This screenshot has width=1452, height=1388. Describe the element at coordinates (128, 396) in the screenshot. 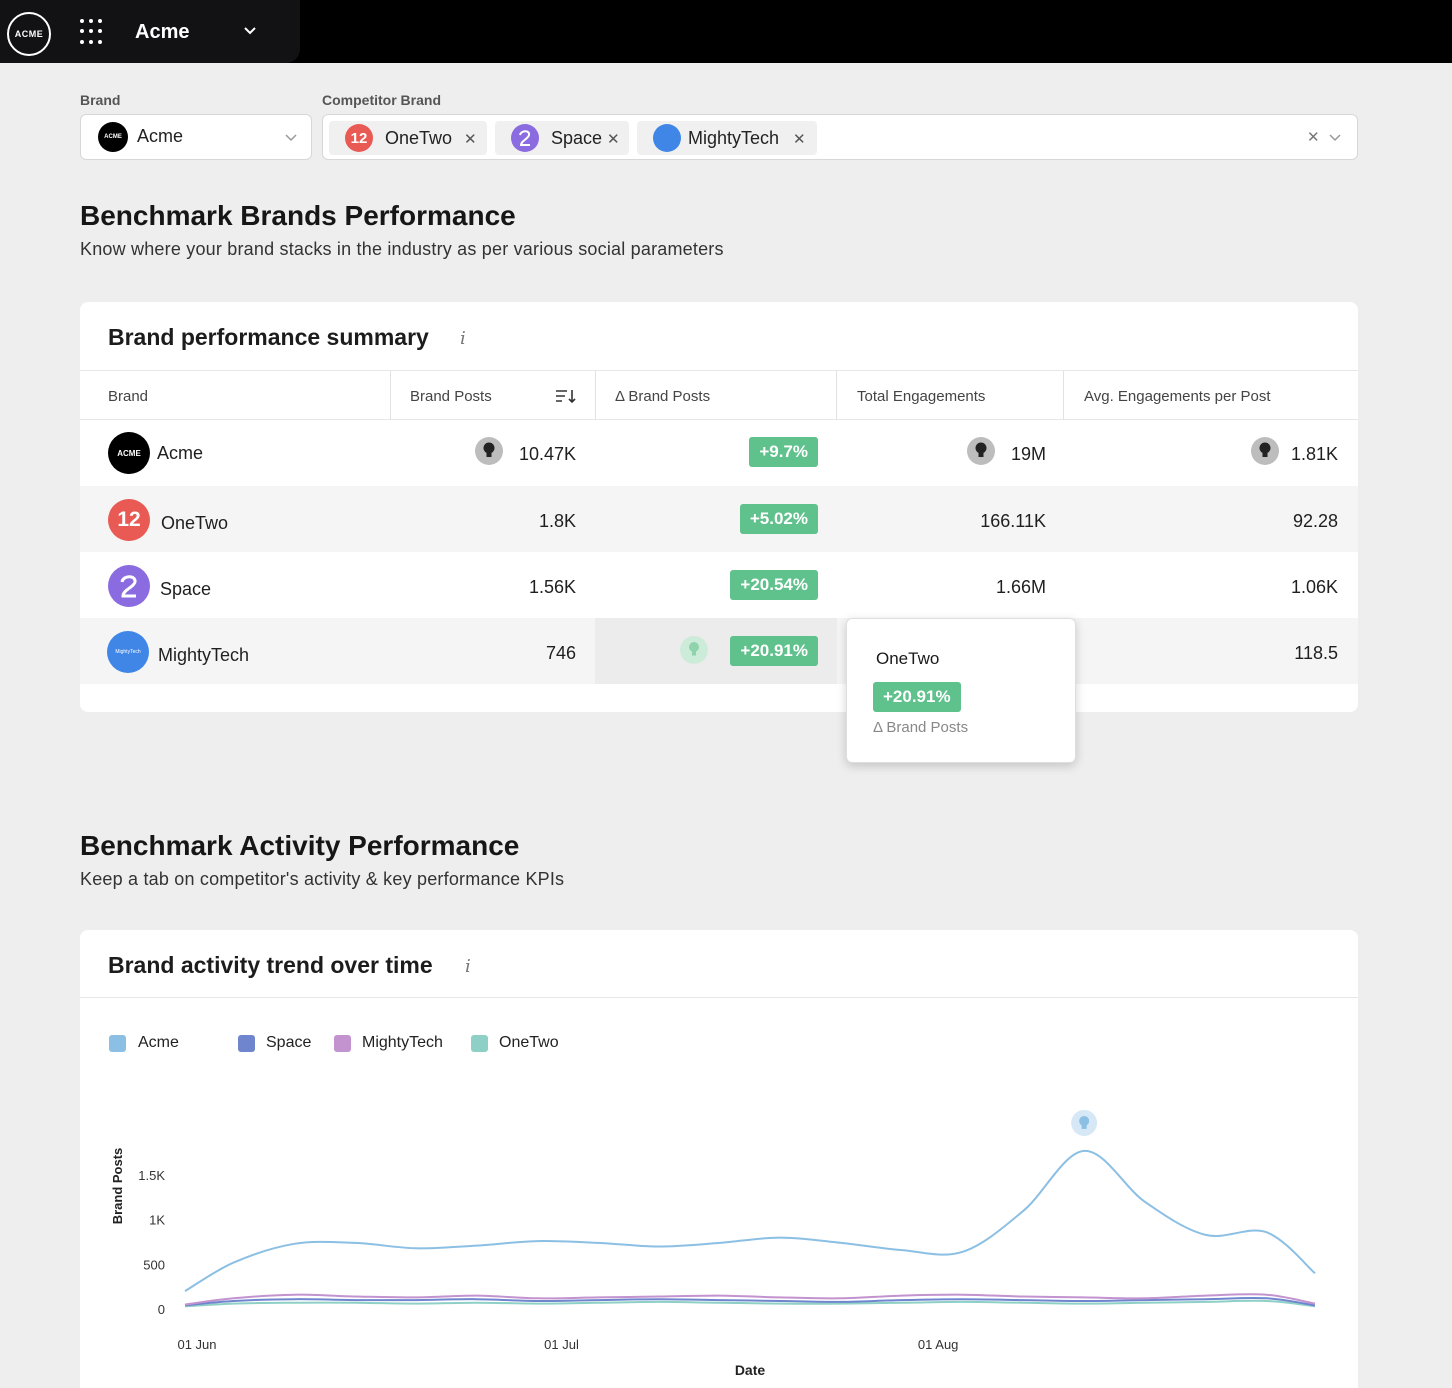

I see `column-header-brand: Brand` at that location.